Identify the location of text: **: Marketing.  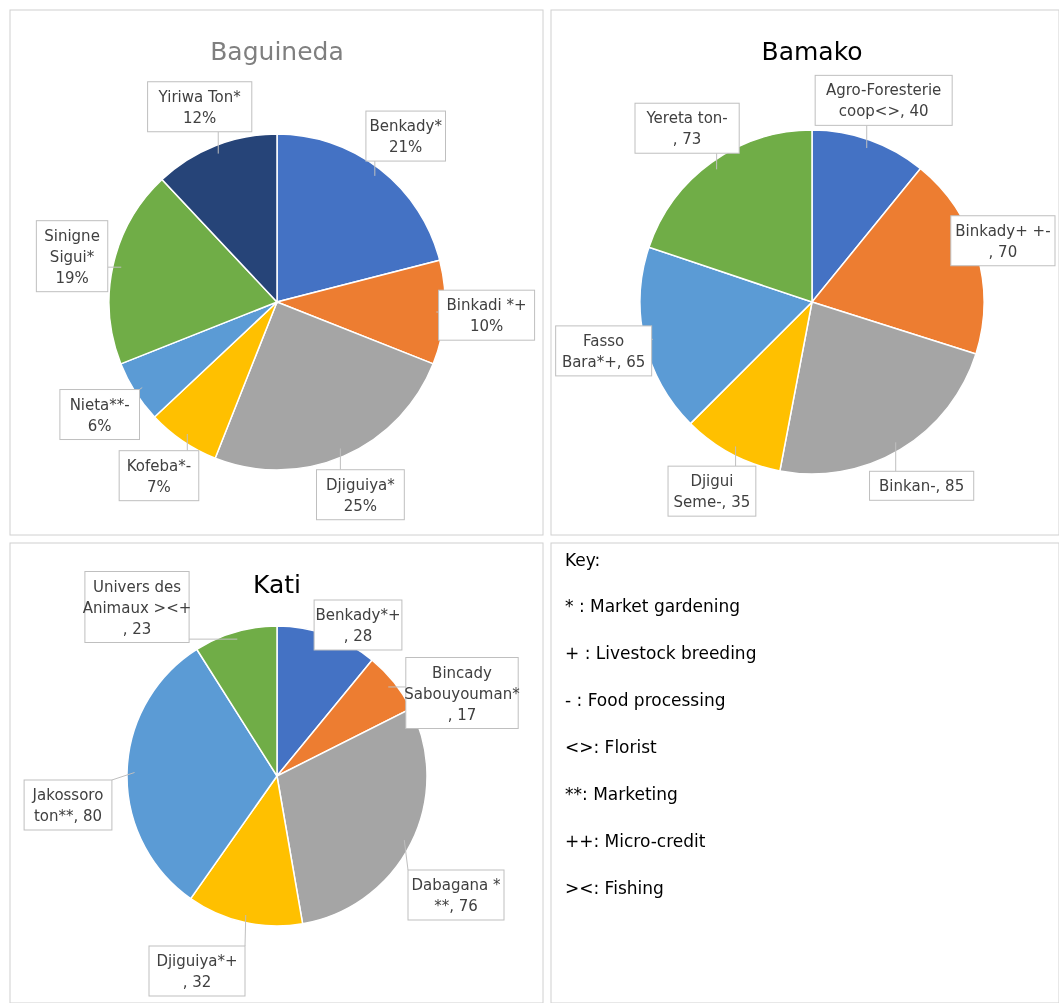
(621, 794).